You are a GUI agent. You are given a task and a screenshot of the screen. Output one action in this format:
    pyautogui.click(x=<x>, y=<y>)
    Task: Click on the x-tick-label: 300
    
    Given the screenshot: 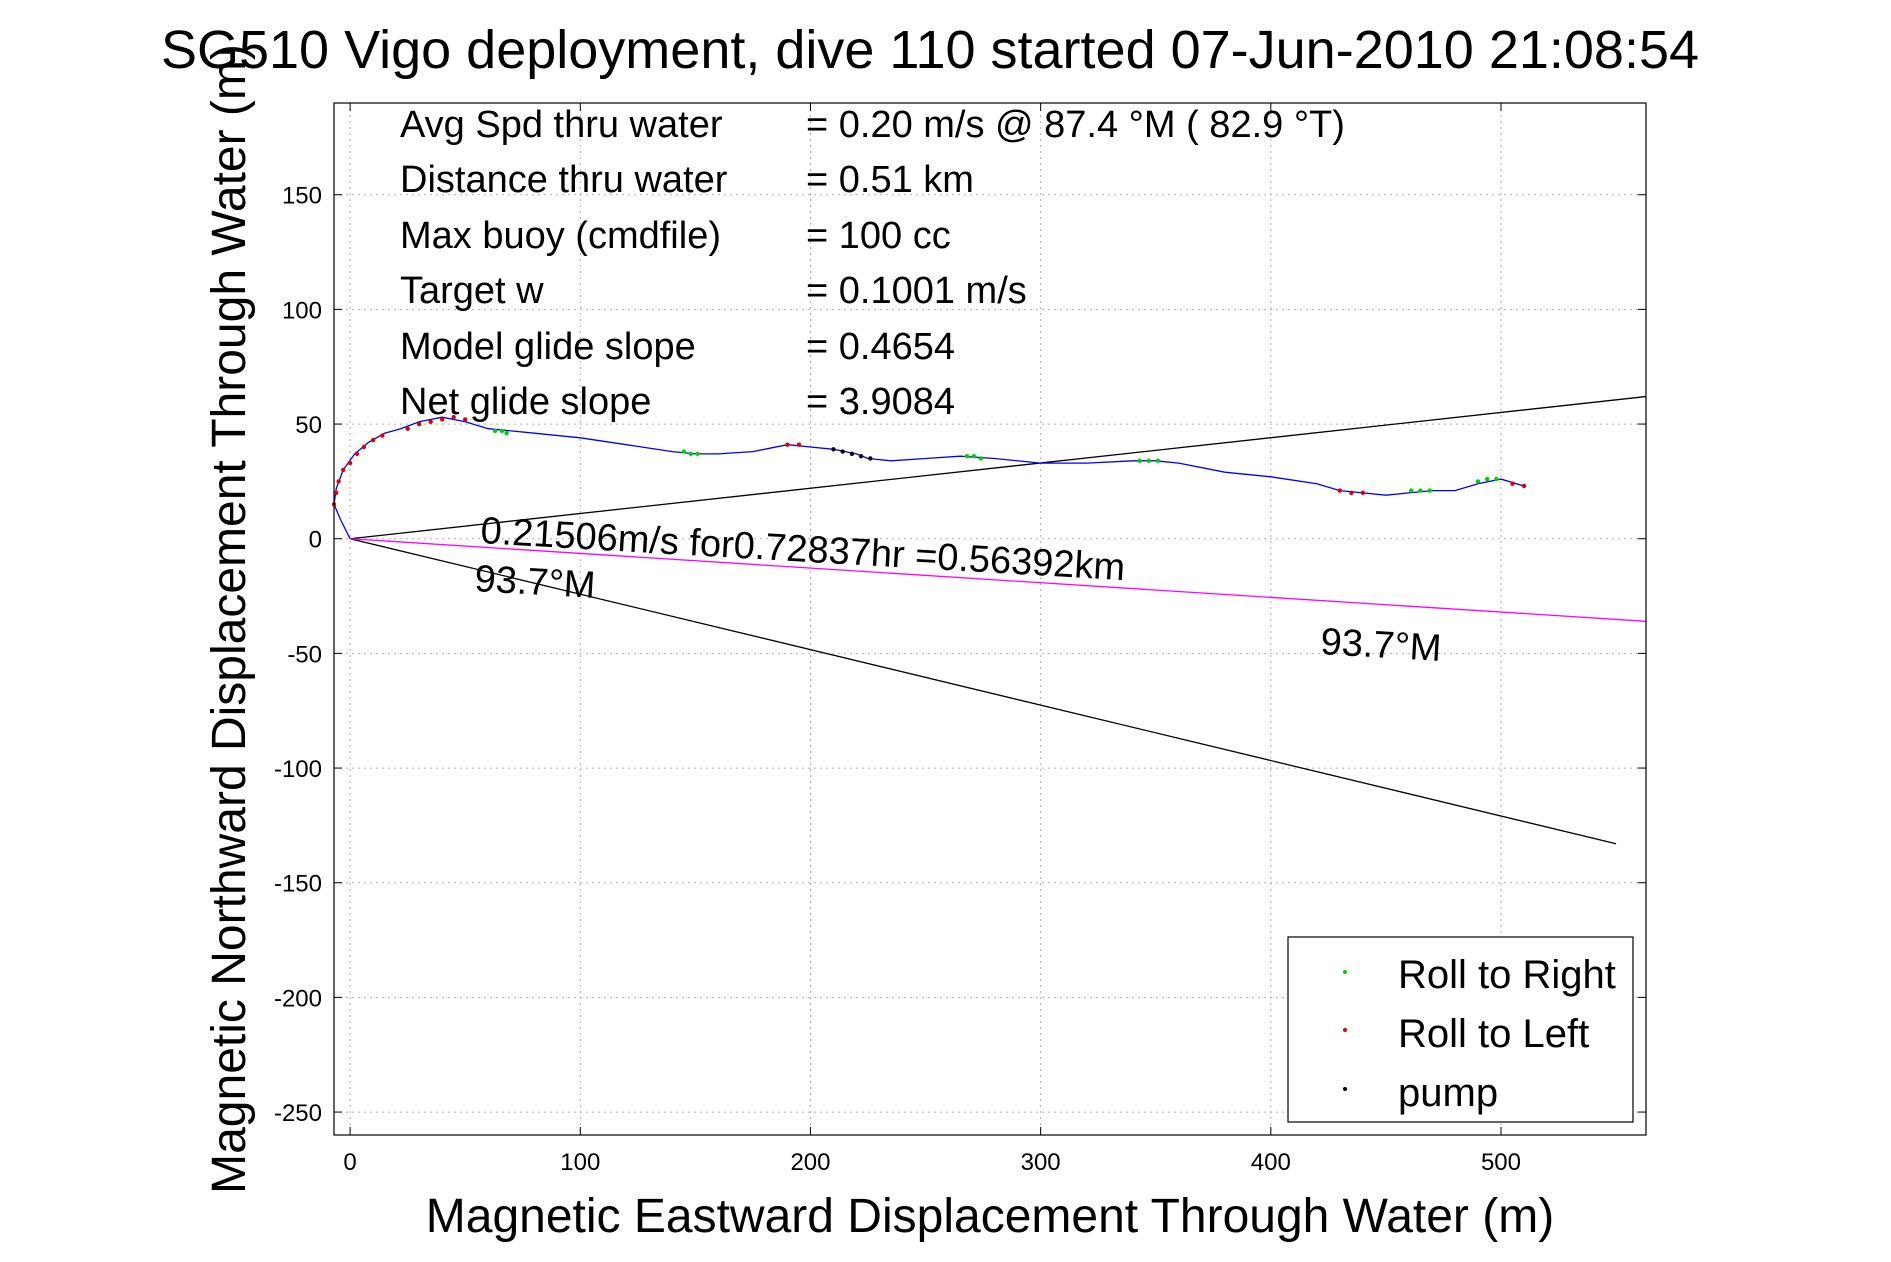 What is the action you would take?
    pyautogui.click(x=1041, y=1162)
    